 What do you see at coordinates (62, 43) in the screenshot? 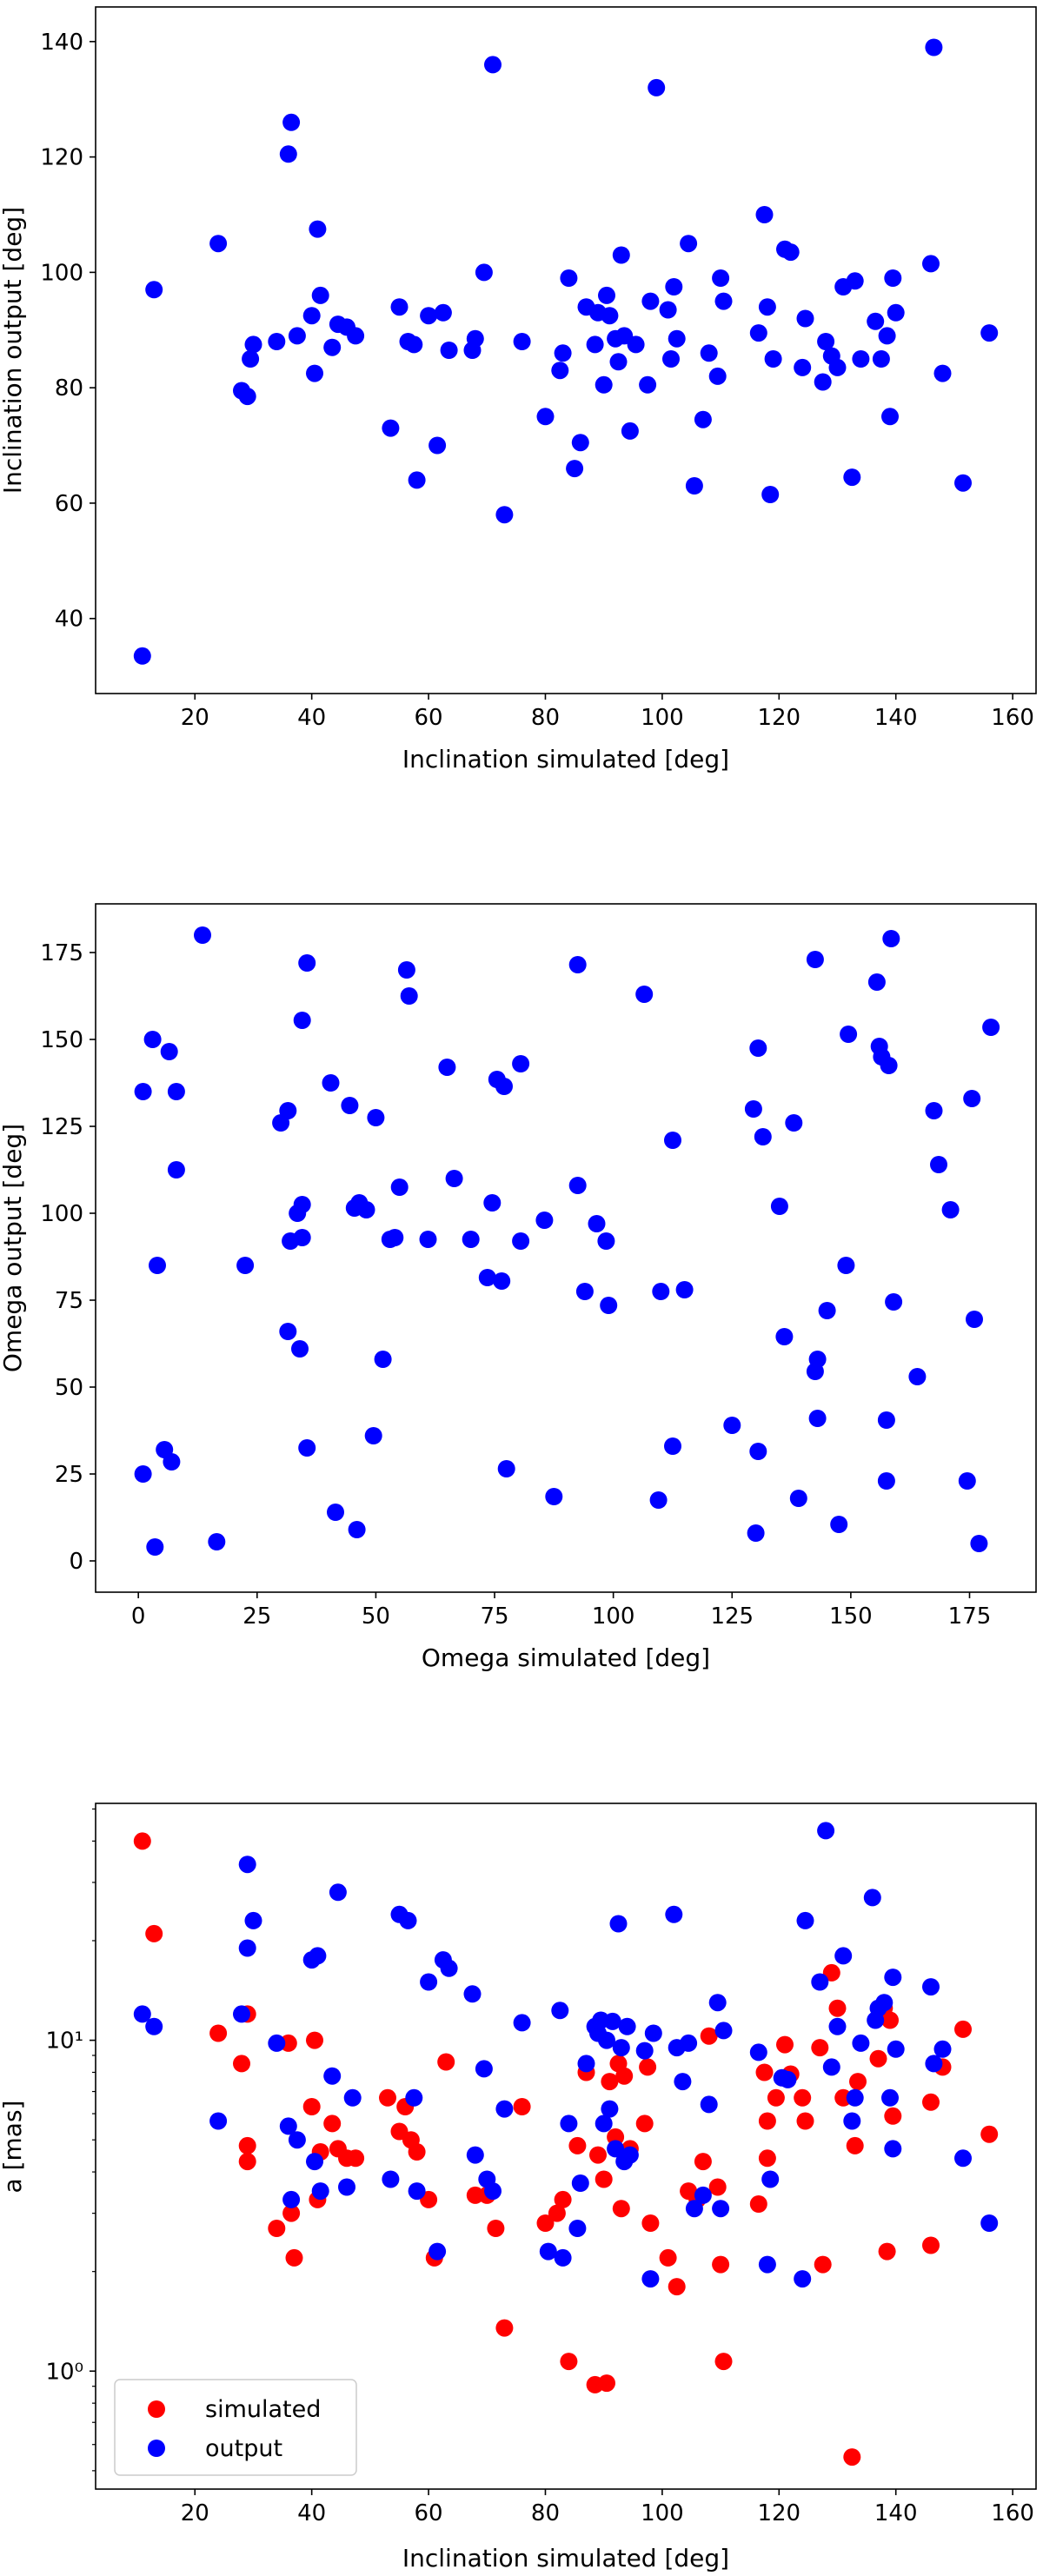
I see `y-tick-label: 140` at bounding box center [62, 43].